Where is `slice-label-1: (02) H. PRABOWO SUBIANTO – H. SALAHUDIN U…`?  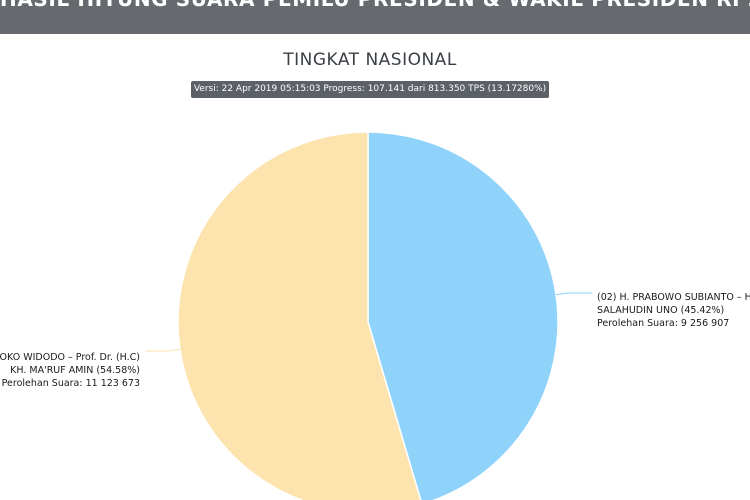 slice-label-1: (02) H. PRABOWO SUBIANTO – H. SALAHUDIN U… is located at coordinates (673, 310).